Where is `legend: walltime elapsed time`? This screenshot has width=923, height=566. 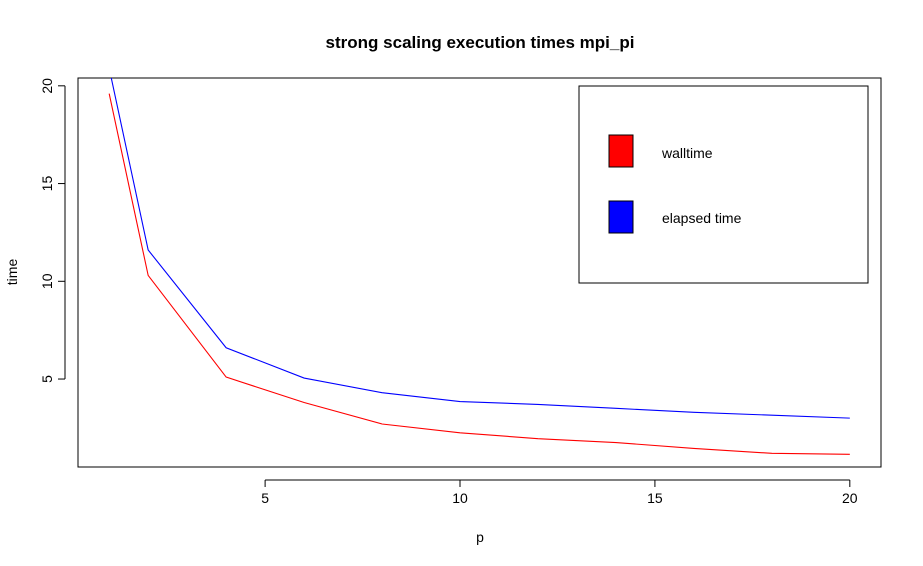
legend: walltime elapsed time is located at coordinates (723, 184).